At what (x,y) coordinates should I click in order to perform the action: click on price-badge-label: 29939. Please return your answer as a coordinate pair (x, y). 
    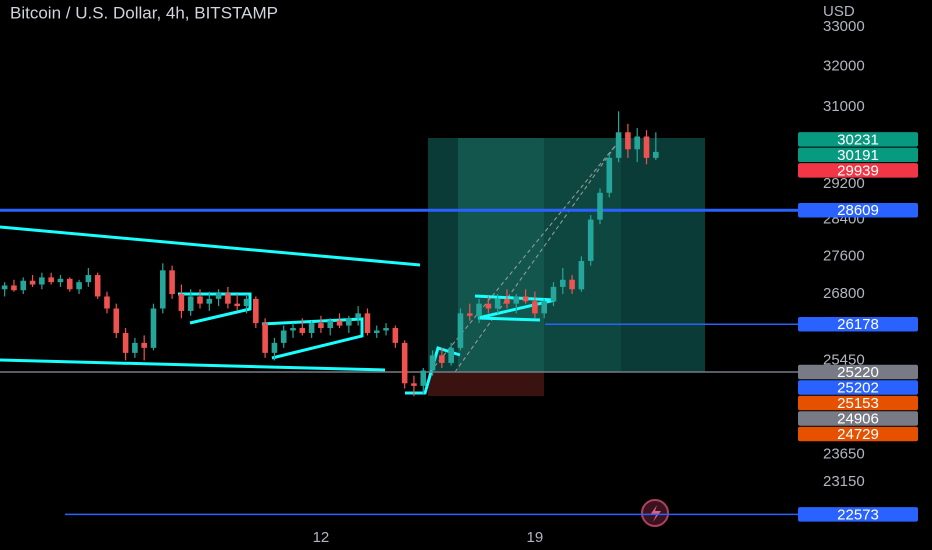
    Looking at the image, I should click on (858, 170).